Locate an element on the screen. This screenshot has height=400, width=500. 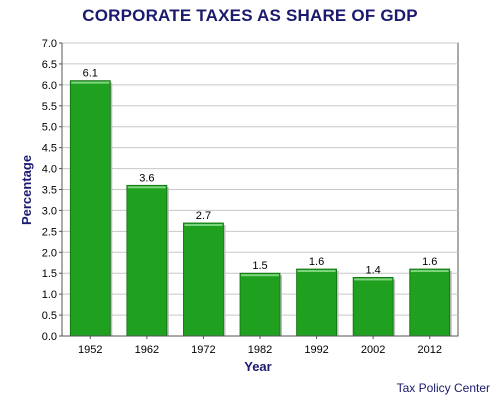
data-label: 6.1 is located at coordinates (90, 74).